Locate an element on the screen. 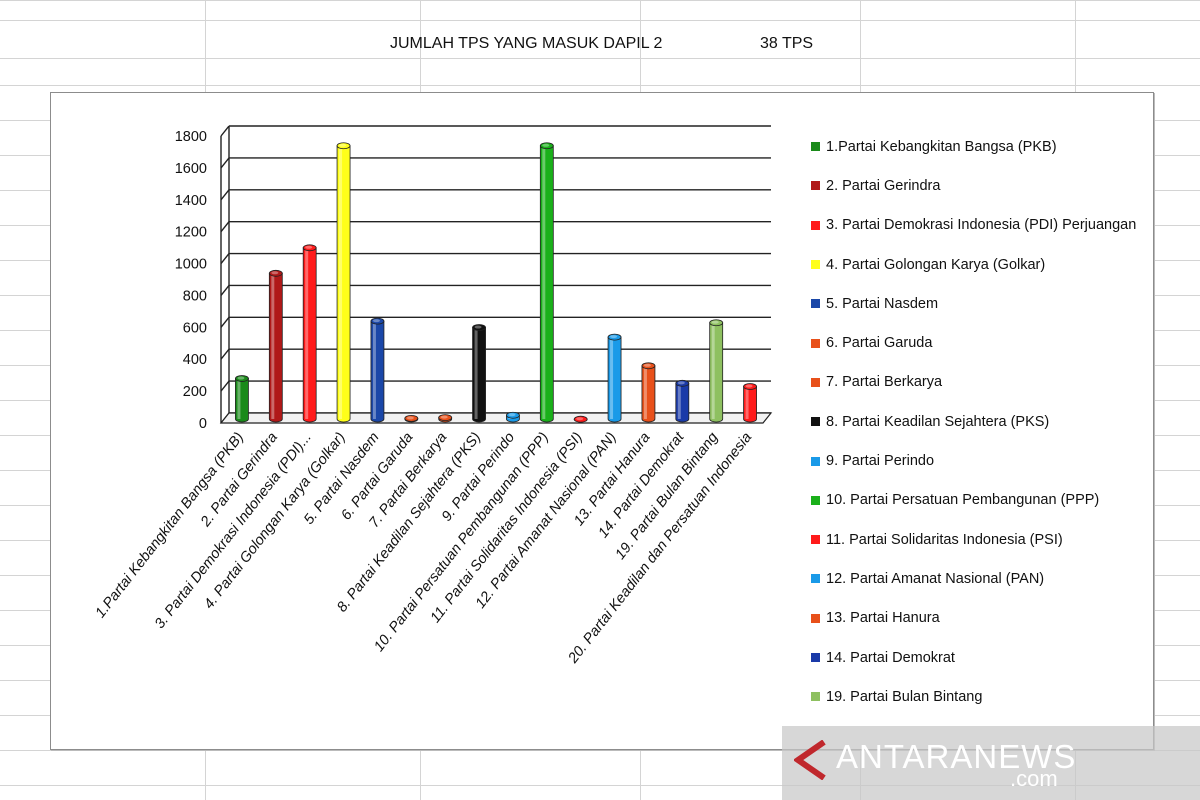  legend-label: 14. Partai Demokrat is located at coordinates (890, 657).